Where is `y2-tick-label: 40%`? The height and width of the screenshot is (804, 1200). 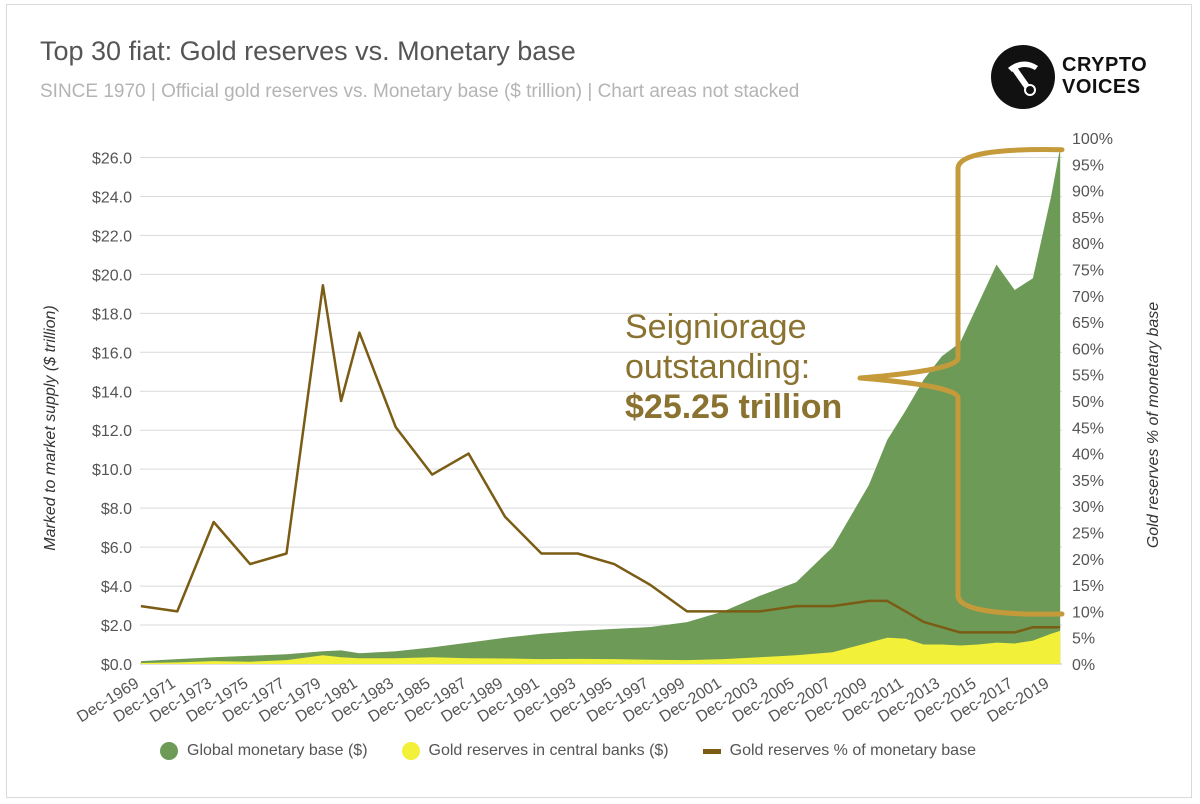
y2-tick-label: 40% is located at coordinates (1088, 455).